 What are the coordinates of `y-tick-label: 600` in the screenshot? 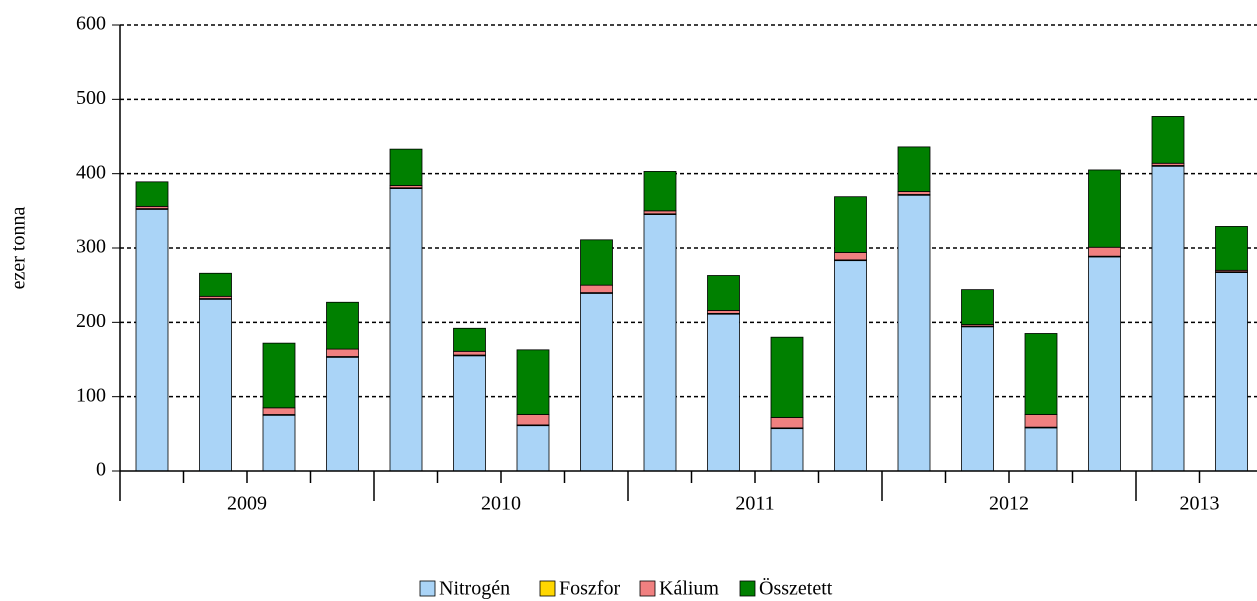 It's located at (91, 24).